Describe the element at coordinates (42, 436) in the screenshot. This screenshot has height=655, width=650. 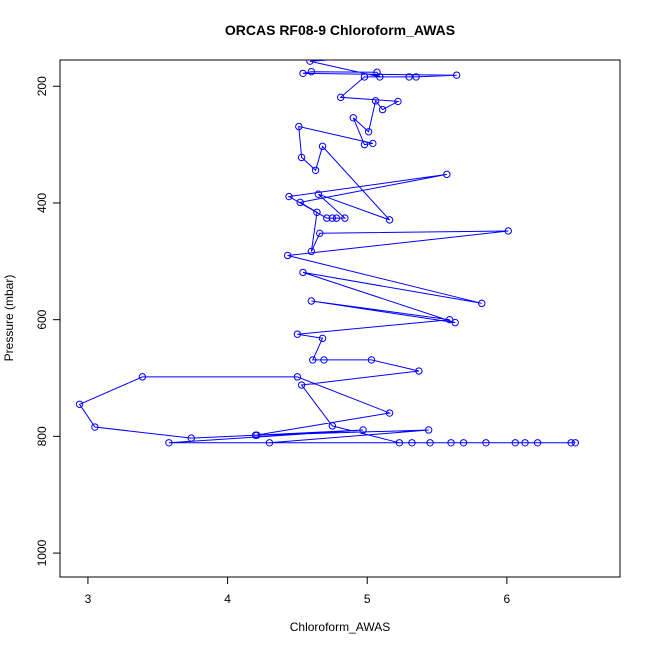
I see `y-tick-label: 800` at that location.